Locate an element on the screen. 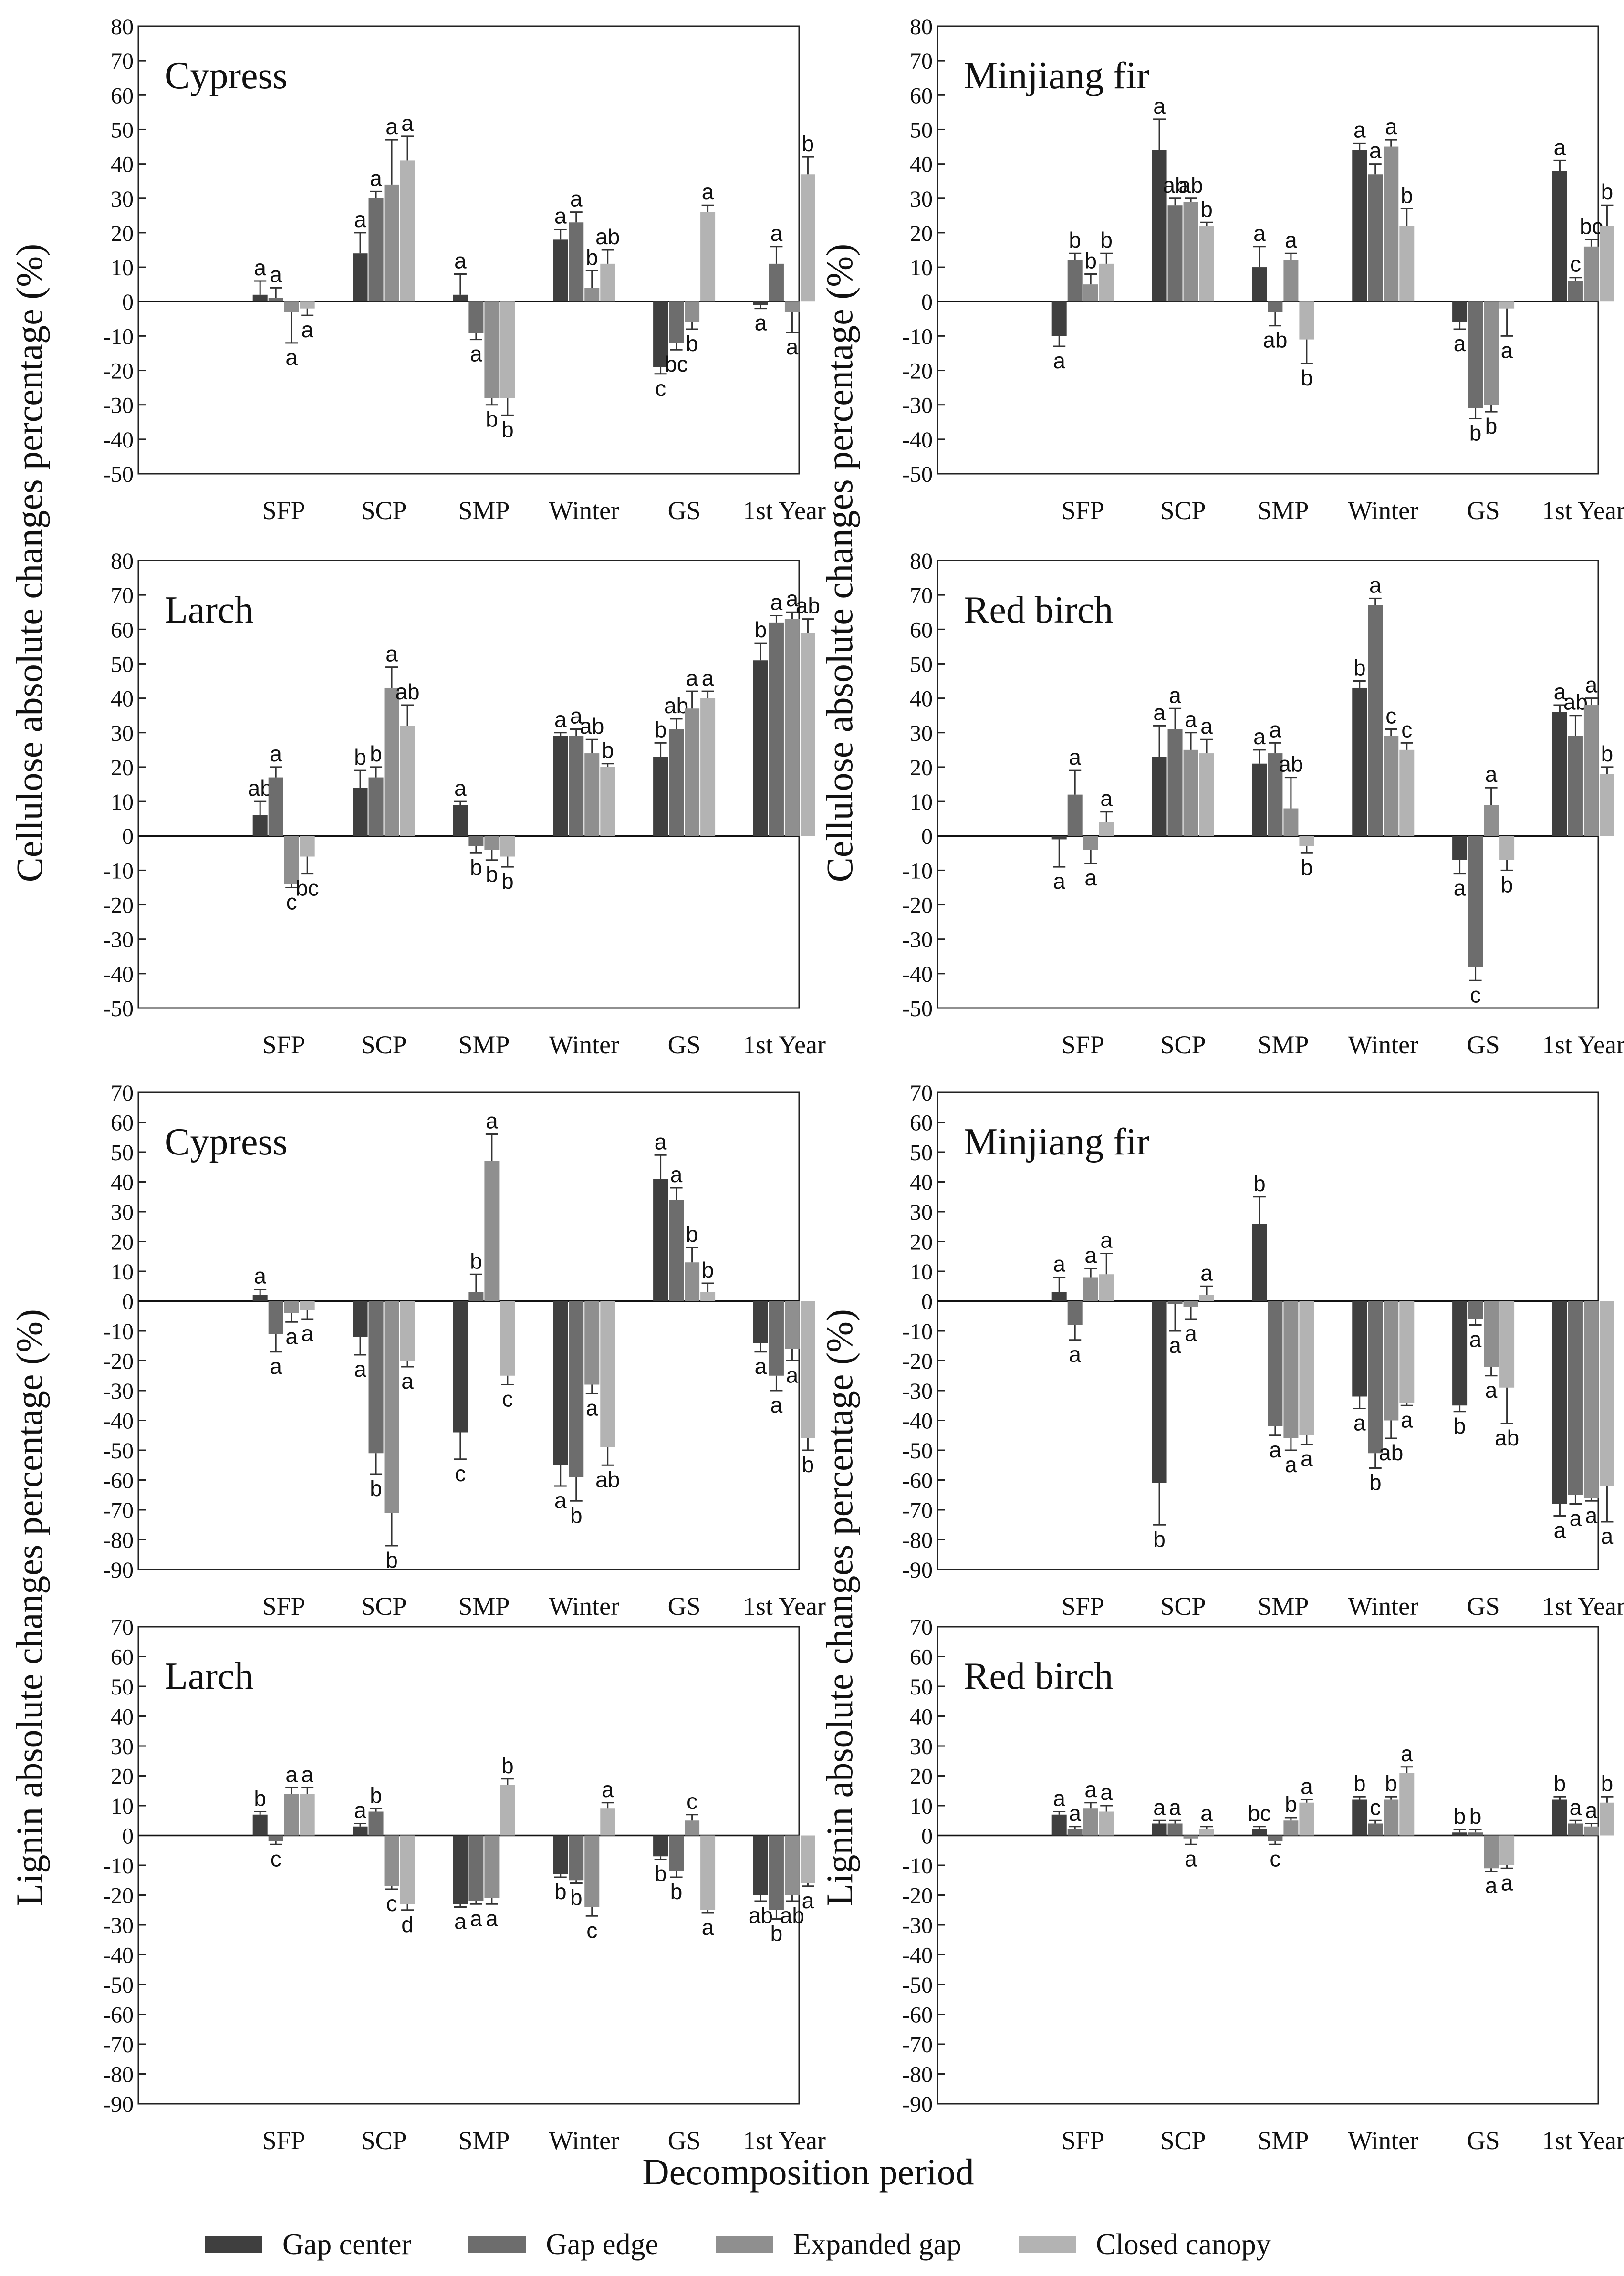  y-tick-label: 10 is located at coordinates (921, 268).